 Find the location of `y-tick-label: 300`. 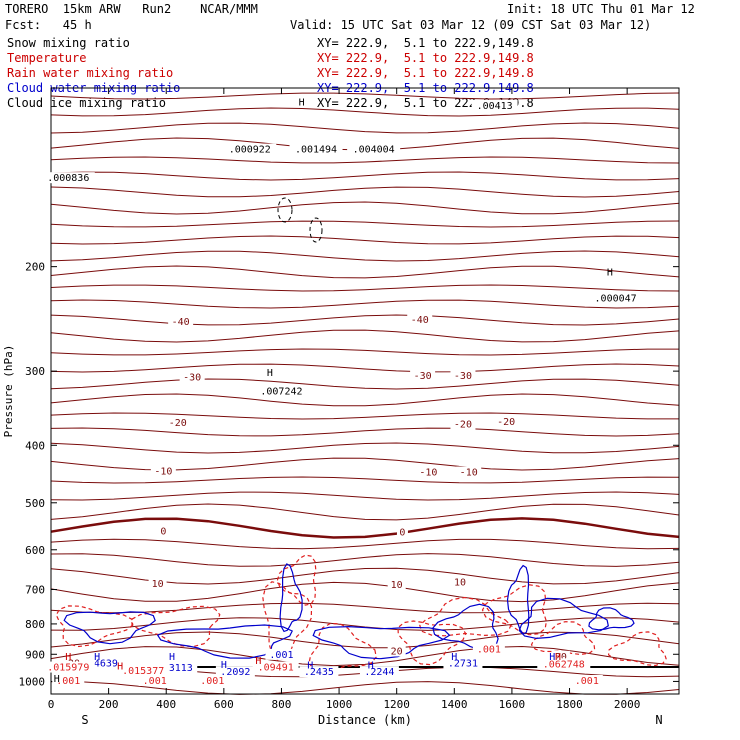

y-tick-label: 300 is located at coordinates (35, 371).